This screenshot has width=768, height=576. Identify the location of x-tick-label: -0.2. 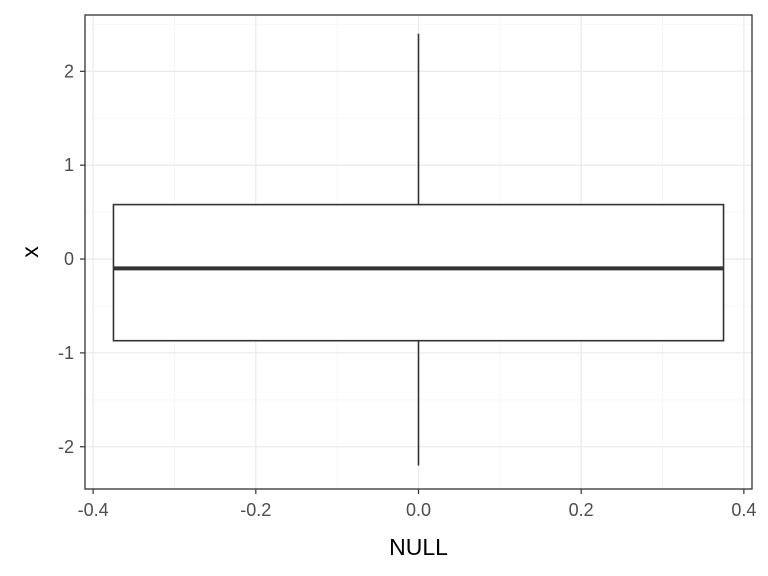
(255, 510).